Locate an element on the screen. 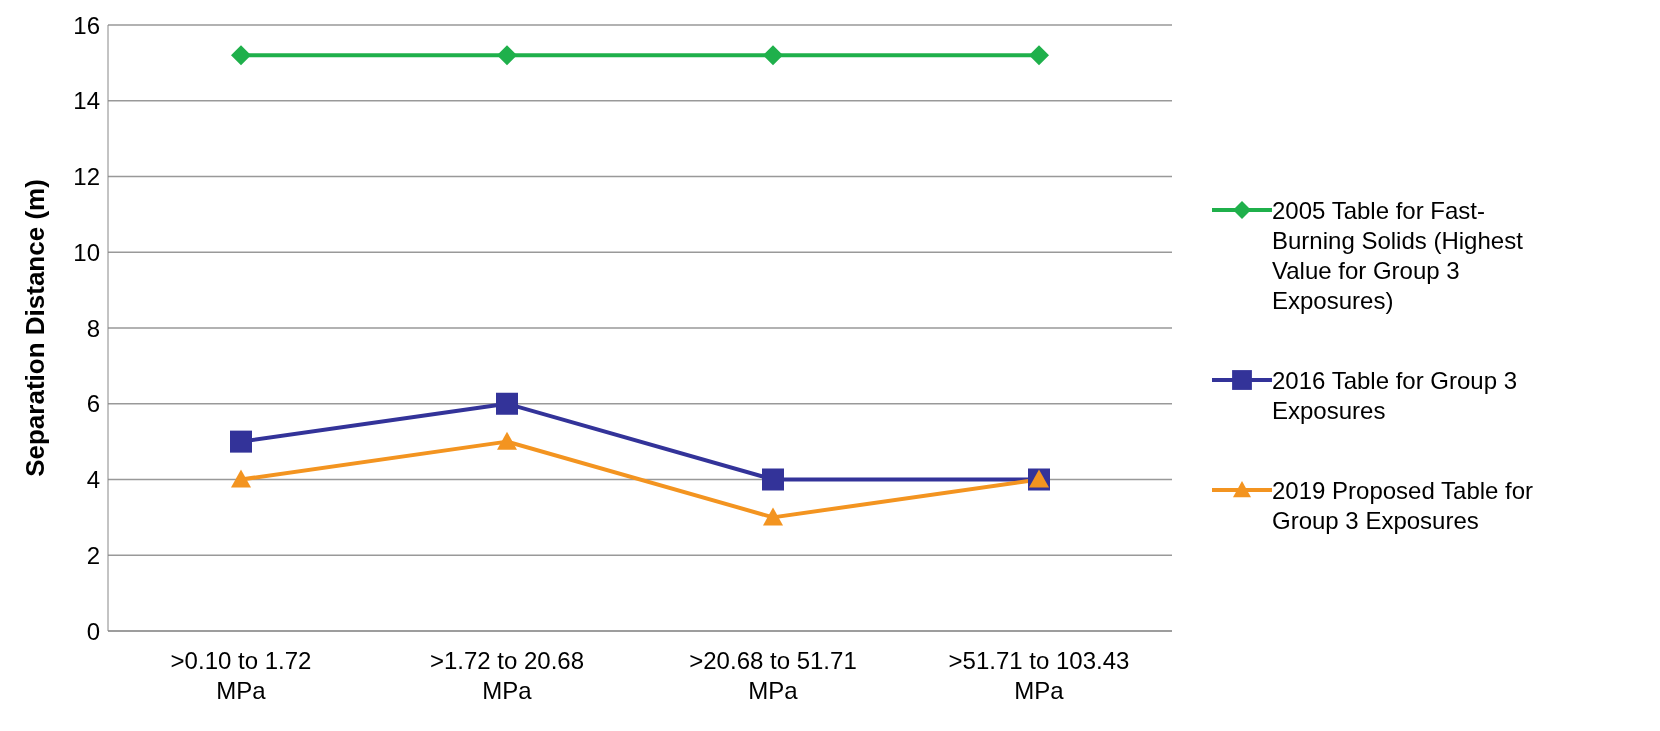  x-tick-label: >0.10 to 1.72 MPa is located at coordinates (241, 675).